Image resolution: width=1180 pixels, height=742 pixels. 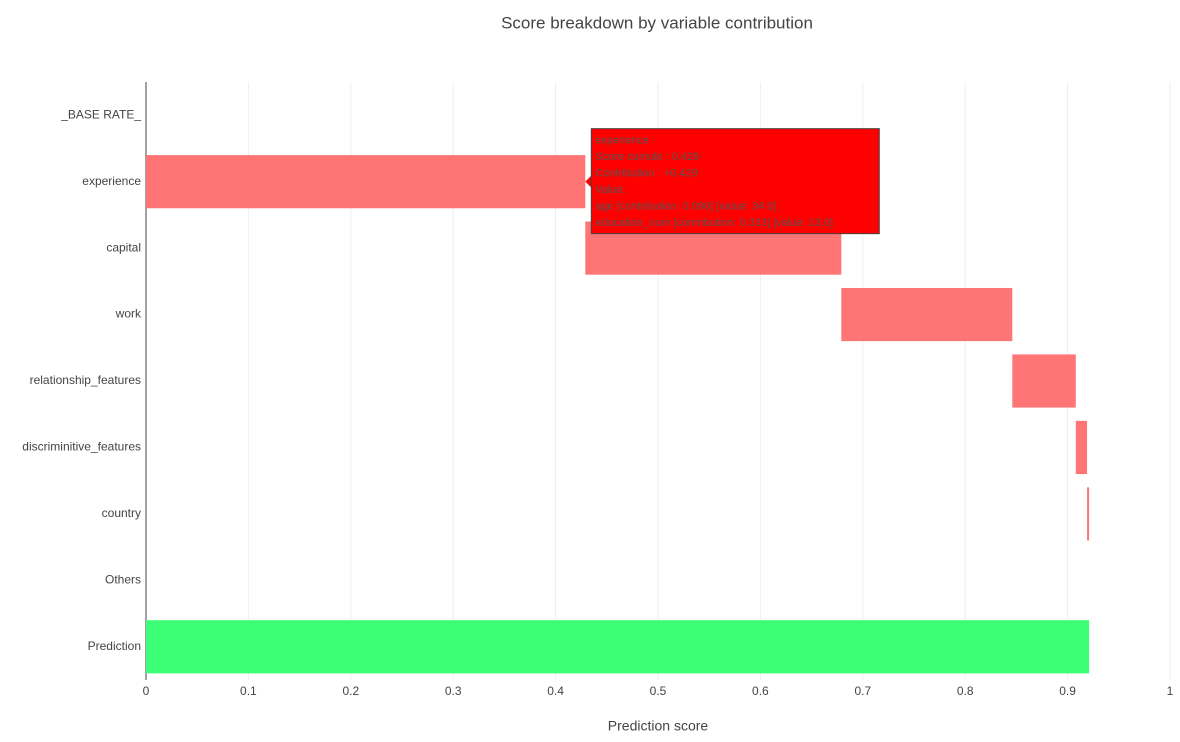 What do you see at coordinates (965, 691) in the screenshot?
I see `x-tick-label: 0.8` at bounding box center [965, 691].